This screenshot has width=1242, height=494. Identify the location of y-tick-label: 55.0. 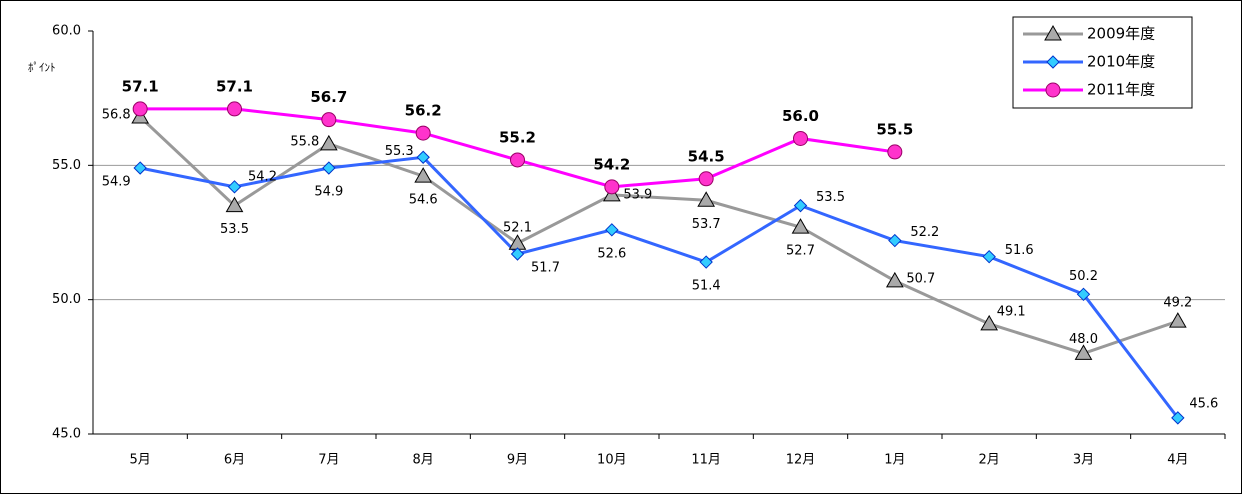
(66, 165).